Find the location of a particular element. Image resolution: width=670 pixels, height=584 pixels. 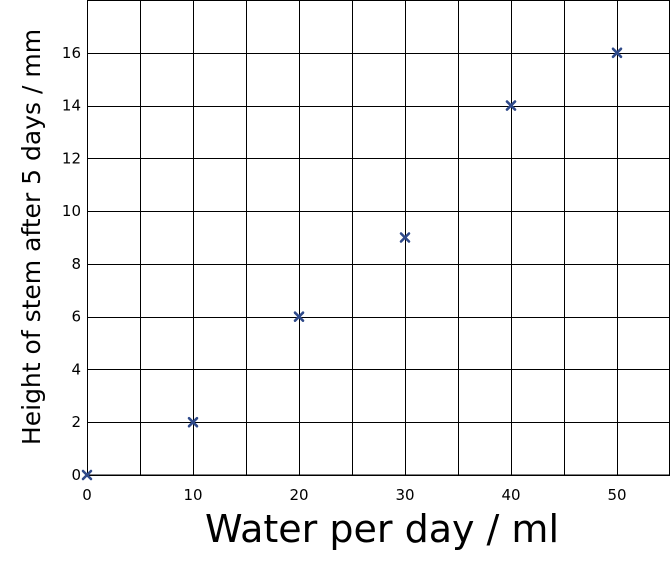

y-tick-label: 2 is located at coordinates (76, 422).